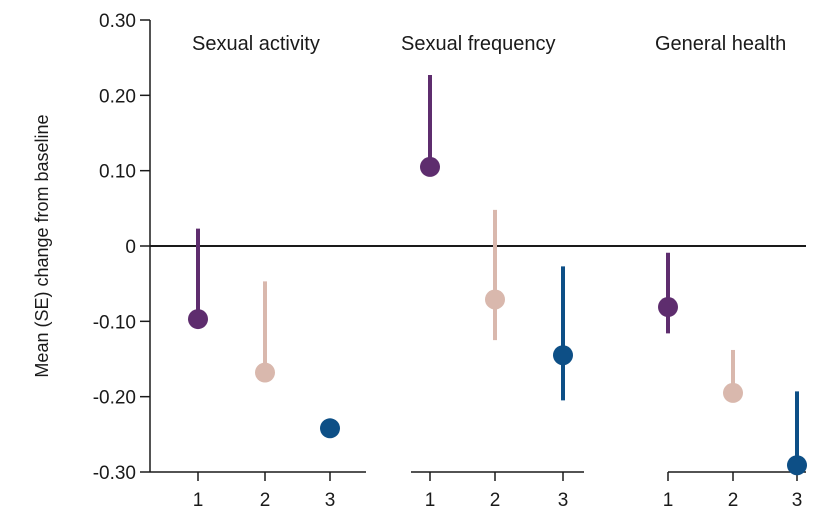 The image size is (834, 525). Describe the element at coordinates (117, 21) in the screenshot. I see `y-tick-label: 0.30` at that location.